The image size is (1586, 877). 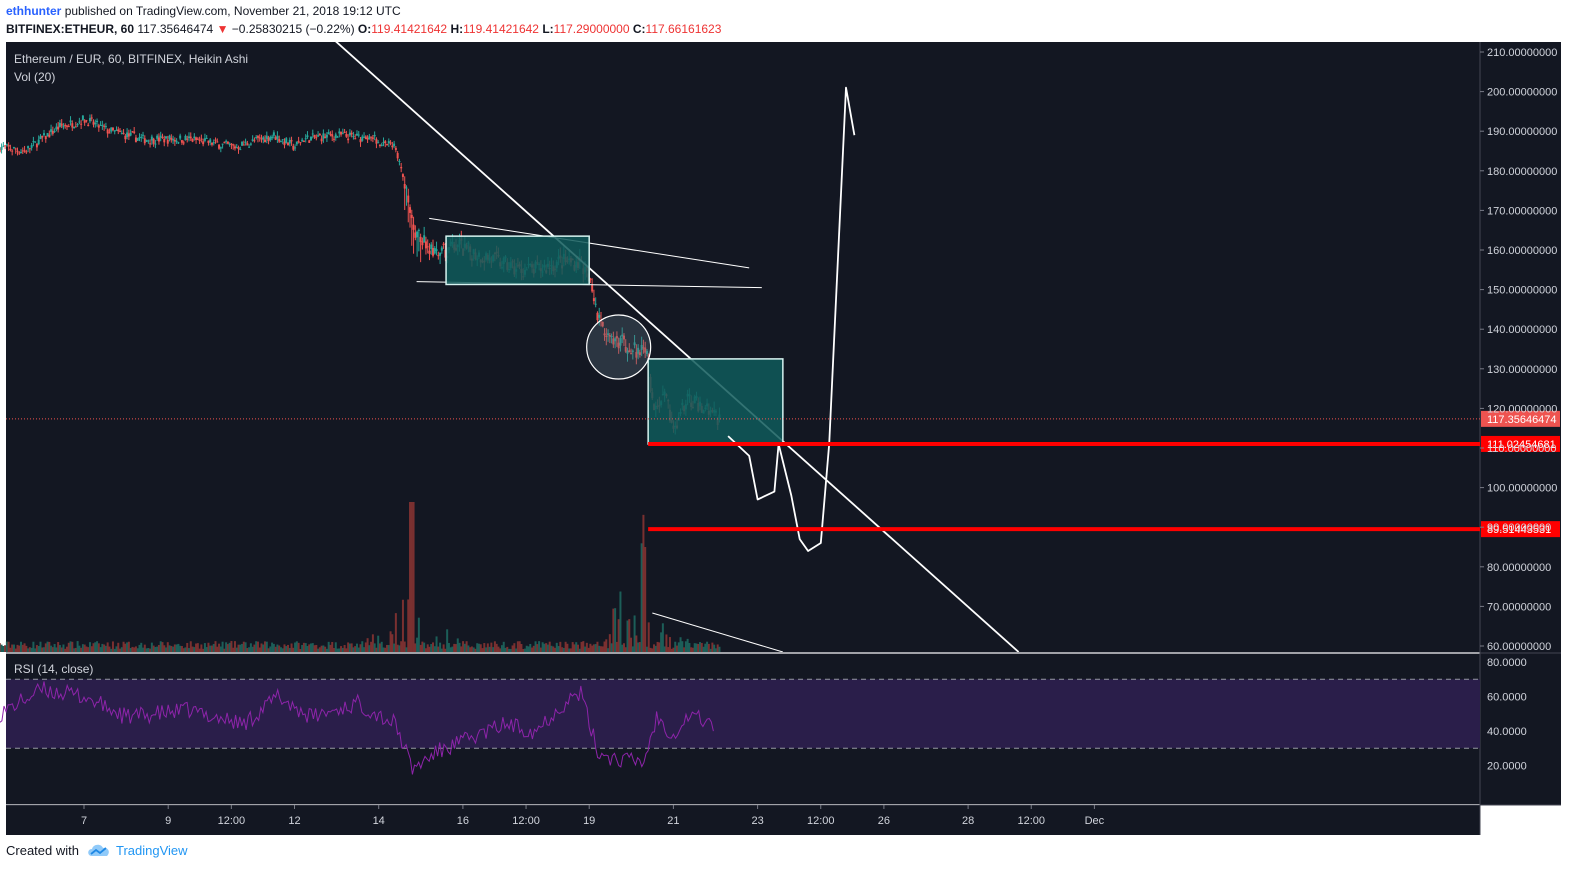 I want to click on time-axis-label: 12:00, so click(x=1031, y=821).